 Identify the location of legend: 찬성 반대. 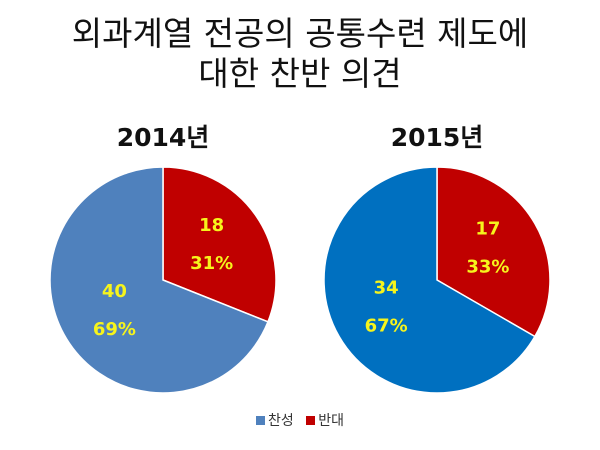
(300, 420).